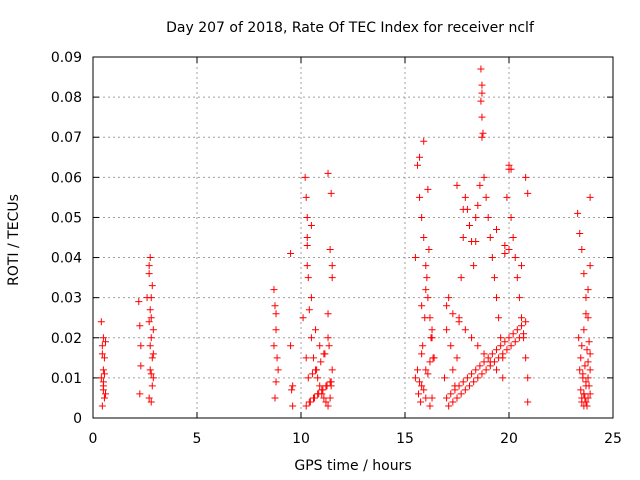 The image size is (640, 480). What do you see at coordinates (66, 178) in the screenshot?
I see `y-tick-label: 0.06` at bounding box center [66, 178].